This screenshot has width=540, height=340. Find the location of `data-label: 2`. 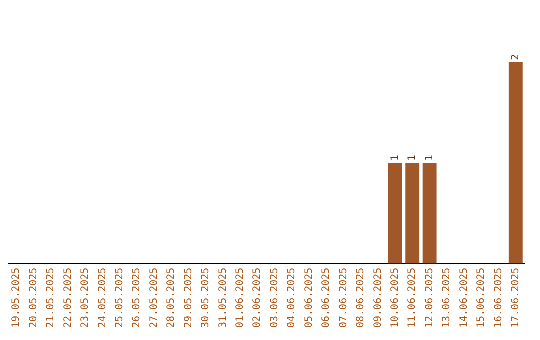

data-label: 2 is located at coordinates (516, 57).